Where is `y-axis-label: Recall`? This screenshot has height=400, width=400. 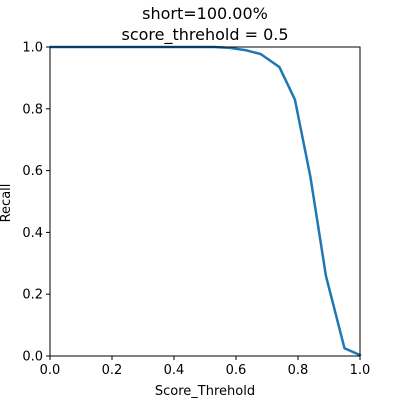
y-axis-label: Recall is located at coordinates (7, 203).